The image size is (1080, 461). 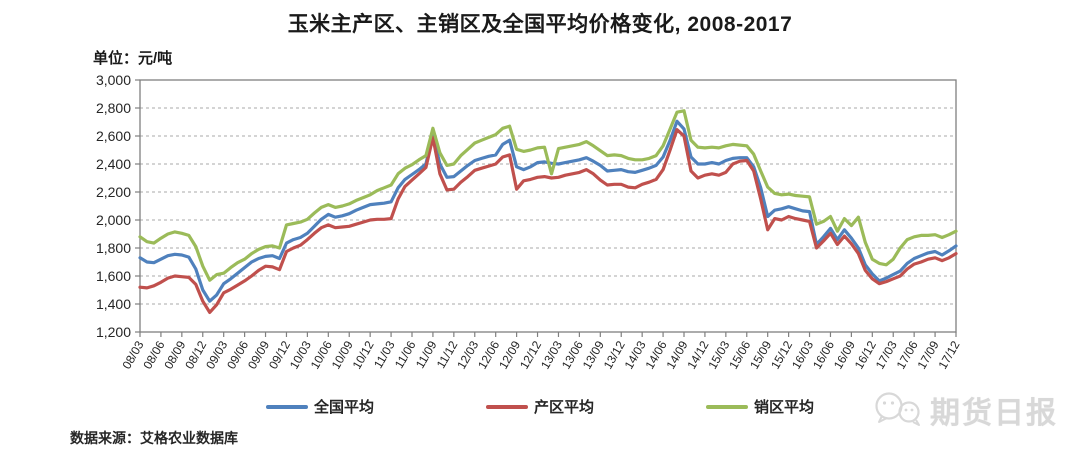 What do you see at coordinates (113, 248) in the screenshot?
I see `y-axis-tick-label: 1,800` at bounding box center [113, 248].